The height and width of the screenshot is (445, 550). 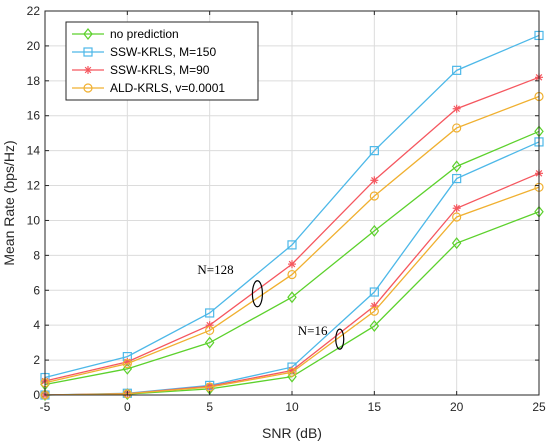 What do you see at coordinates (34, 116) in the screenshot?
I see `y-tick-label: 16` at bounding box center [34, 116].